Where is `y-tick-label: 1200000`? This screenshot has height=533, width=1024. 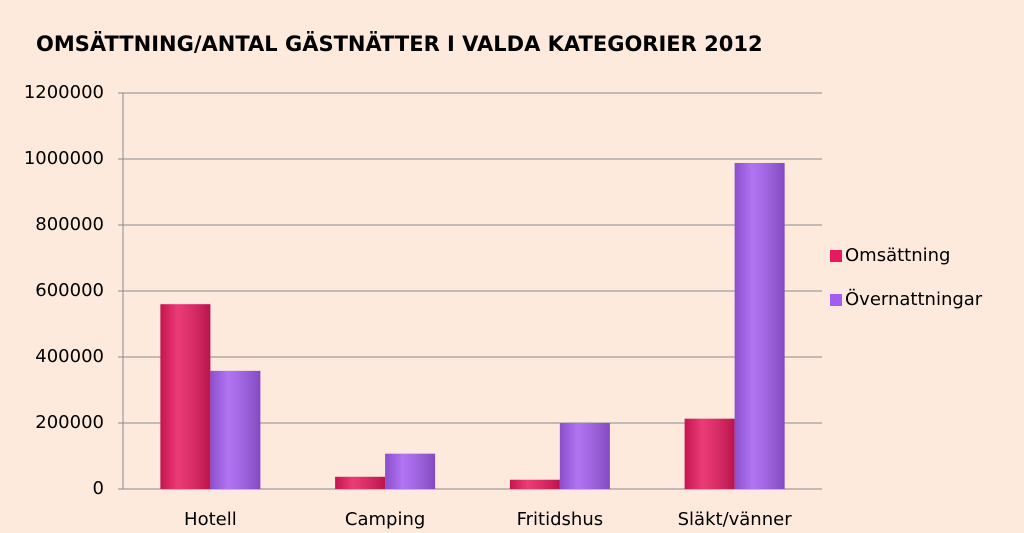
y-tick-label: 1200000 is located at coordinates (64, 92).